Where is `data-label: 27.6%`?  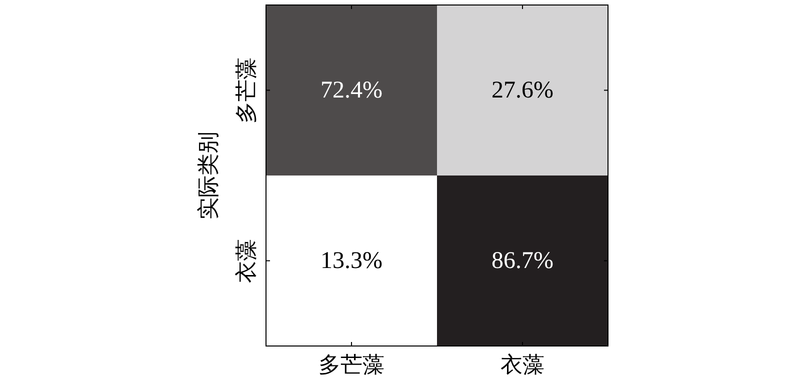 data-label: 27.6% is located at coordinates (523, 90).